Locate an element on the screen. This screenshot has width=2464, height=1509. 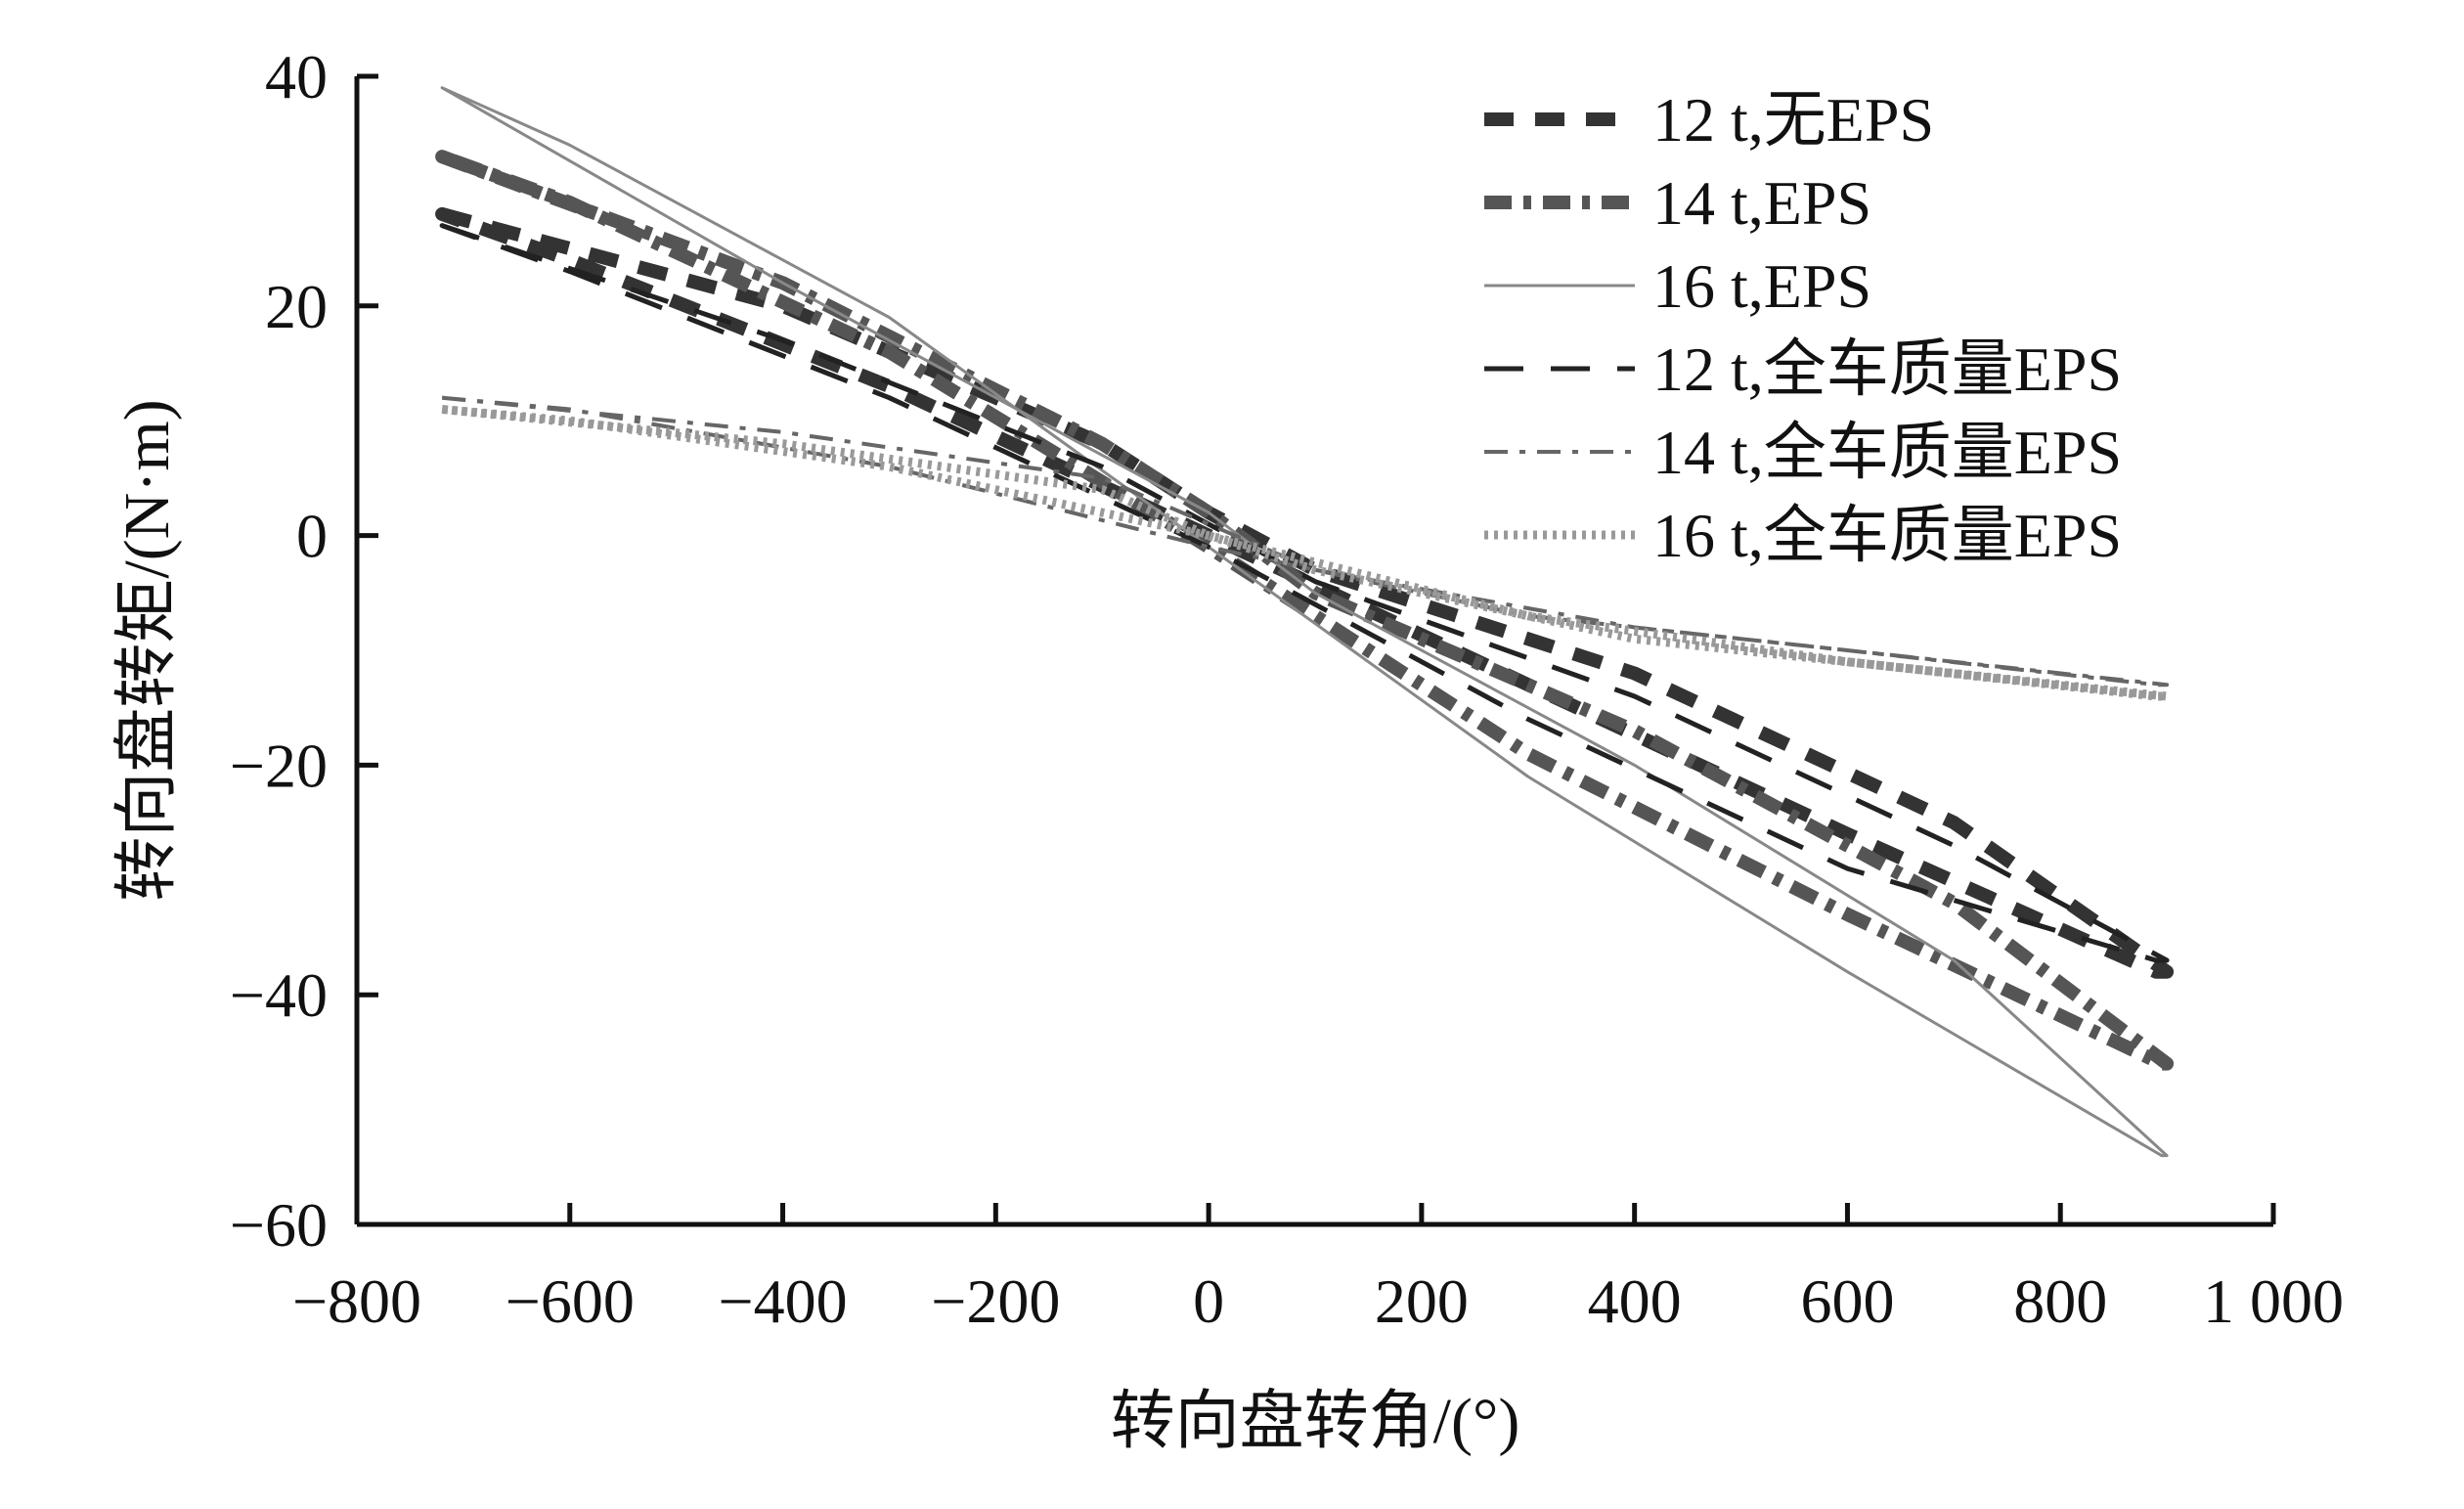
x-tick-label: 1 000 is located at coordinates (2273, 1301).